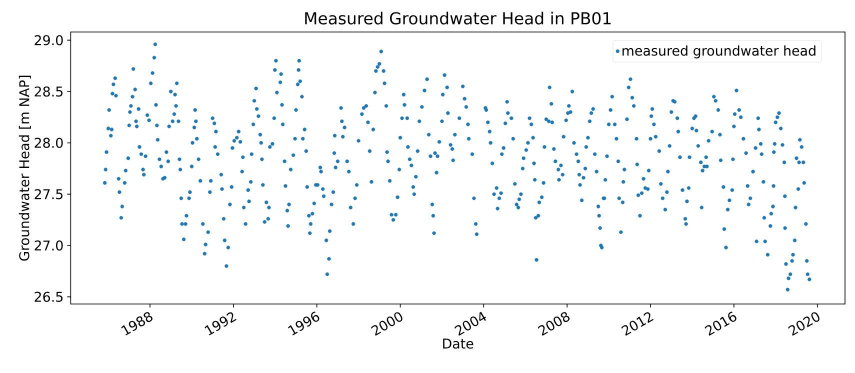  I want to click on y-tick-label: 28.0, so click(48, 143).